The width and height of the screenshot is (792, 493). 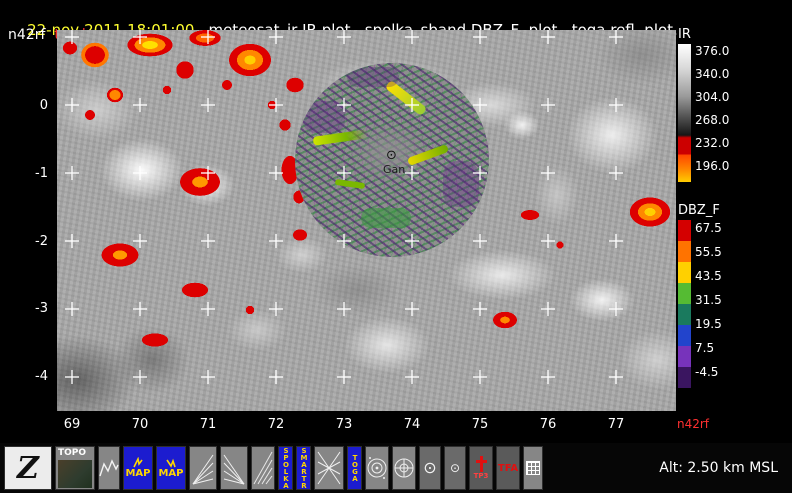 I want to click on beam-lines-icon, so click(x=263, y=468).